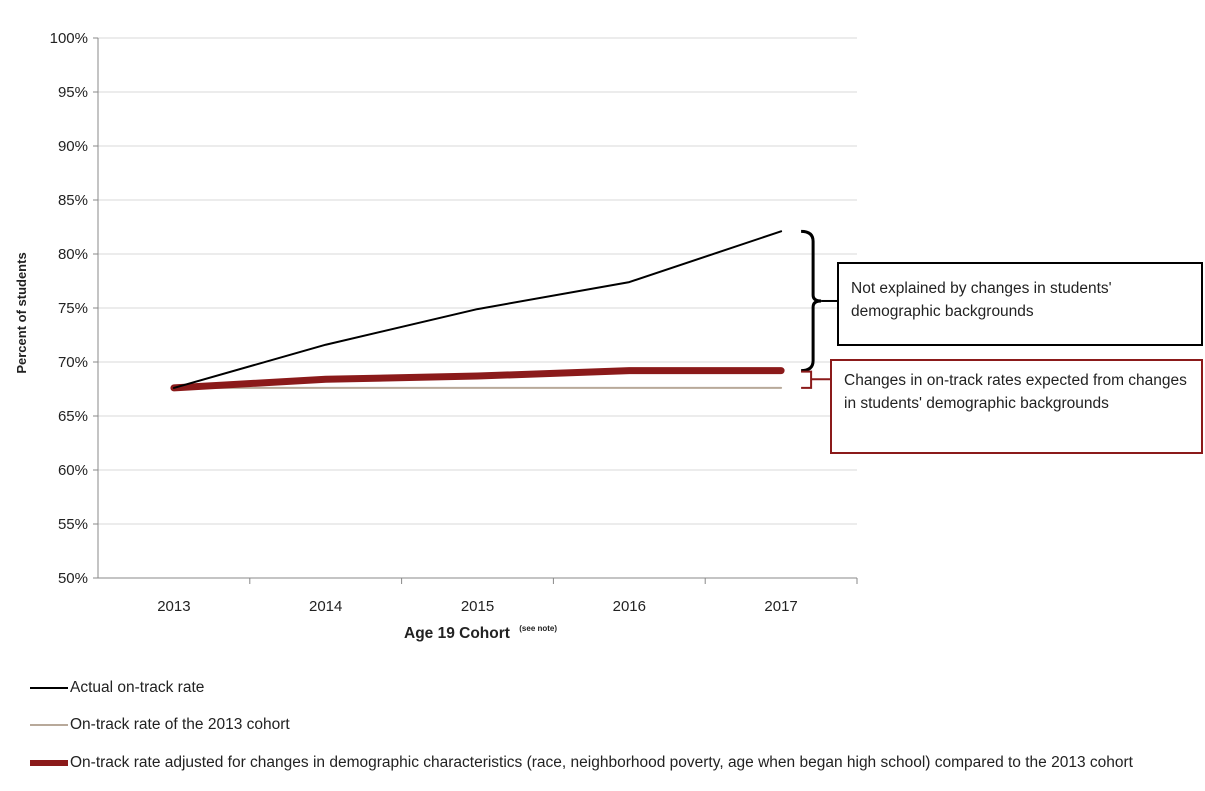 The height and width of the screenshot is (791, 1205). What do you see at coordinates (615, 688) in the screenshot?
I see `legend-item-actual: Actual on-track rate` at bounding box center [615, 688].